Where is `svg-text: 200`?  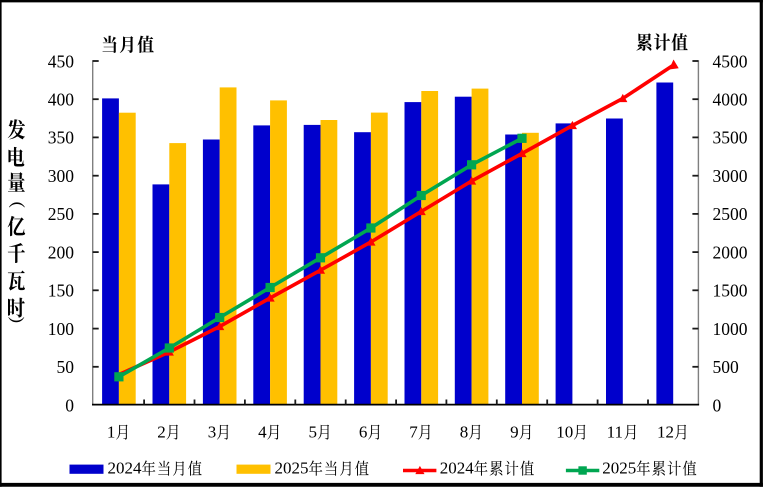 svg-text: 200 is located at coordinates (61, 252).